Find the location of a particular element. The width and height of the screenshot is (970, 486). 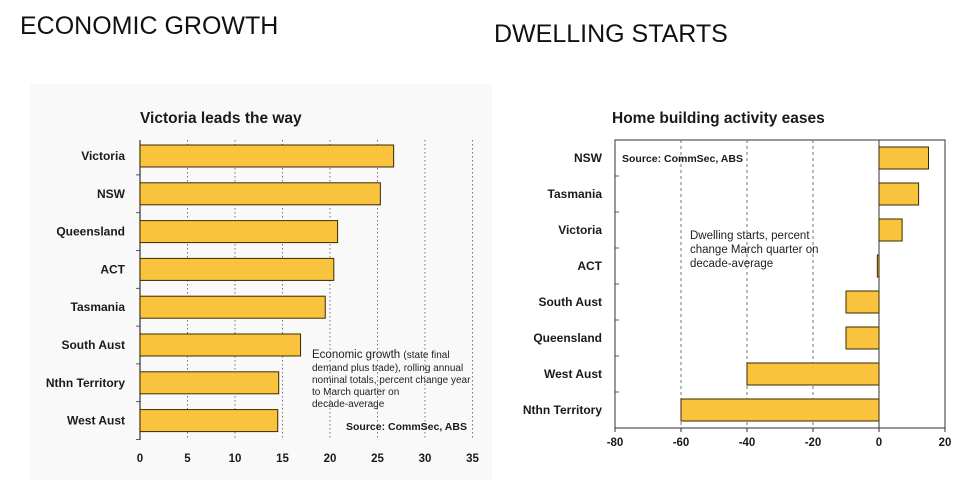

x-tick-label: 10 is located at coordinates (235, 459).